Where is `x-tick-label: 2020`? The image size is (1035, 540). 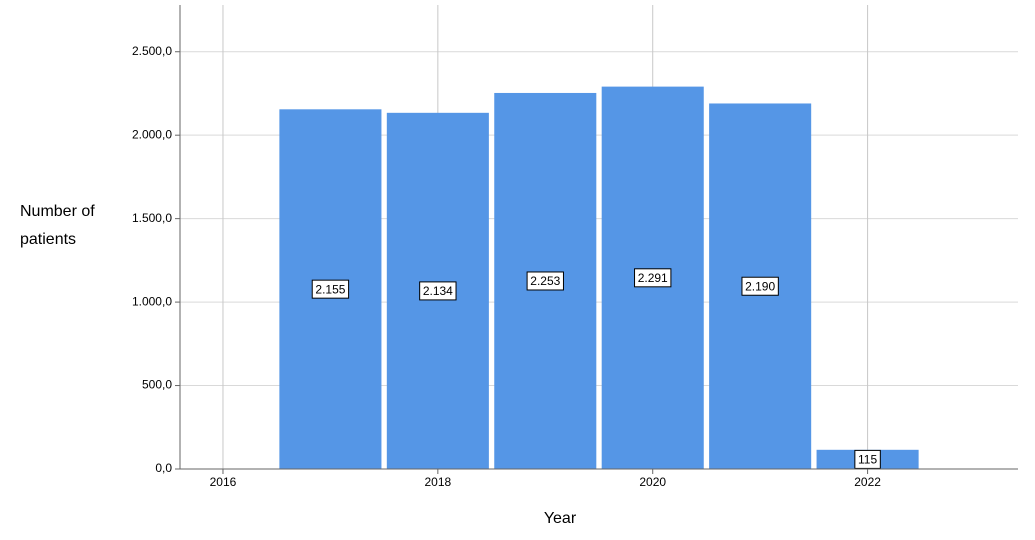 x-tick-label: 2020 is located at coordinates (652, 482).